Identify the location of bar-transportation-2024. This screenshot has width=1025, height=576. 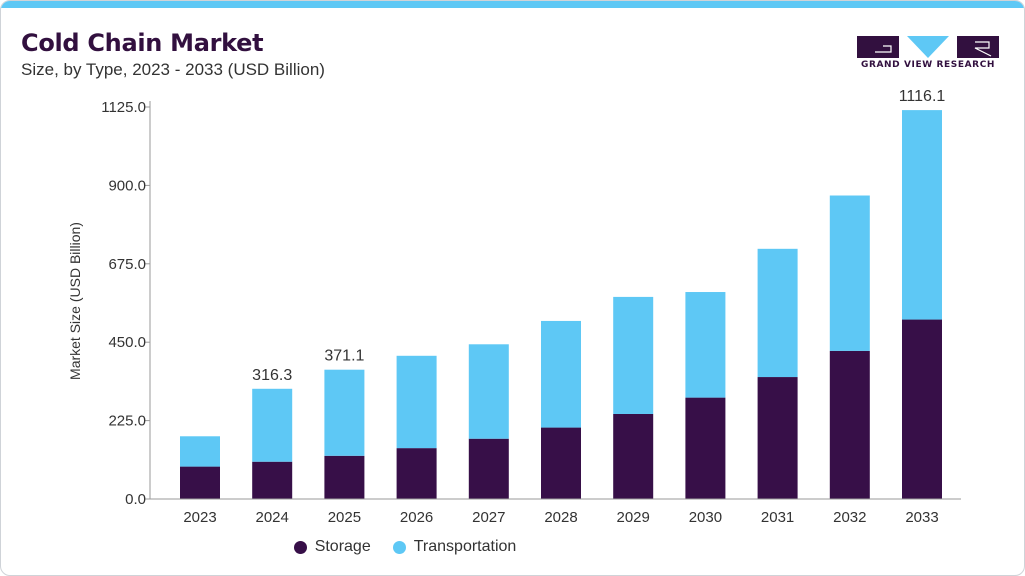
(272, 425).